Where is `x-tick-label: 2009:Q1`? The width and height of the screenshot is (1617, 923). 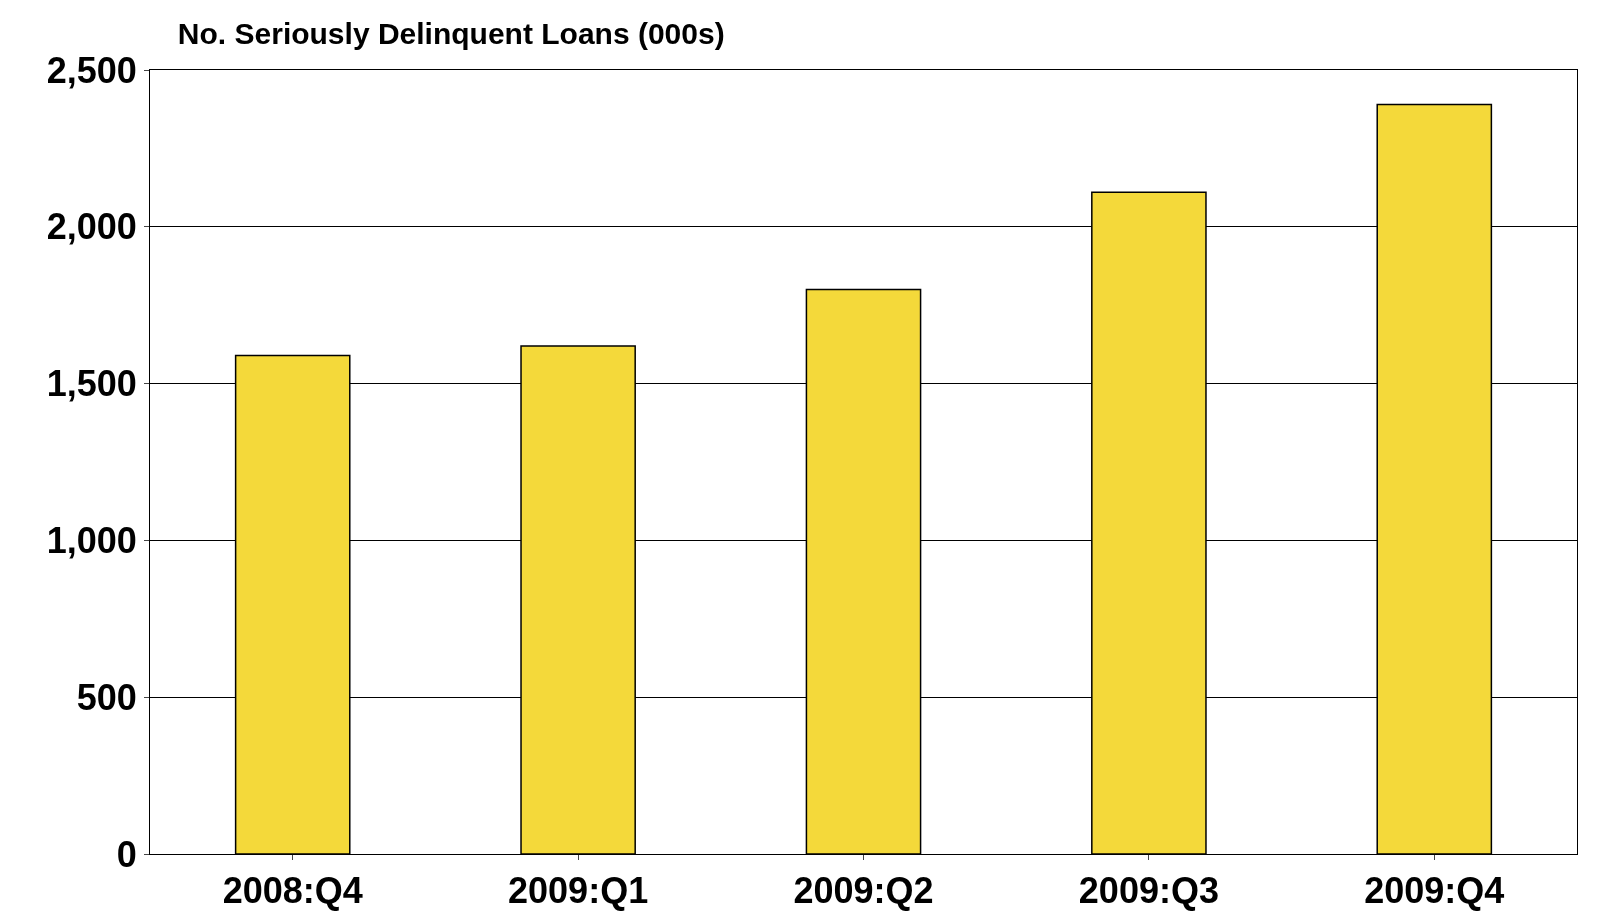
x-tick-label: 2009:Q1 is located at coordinates (578, 891).